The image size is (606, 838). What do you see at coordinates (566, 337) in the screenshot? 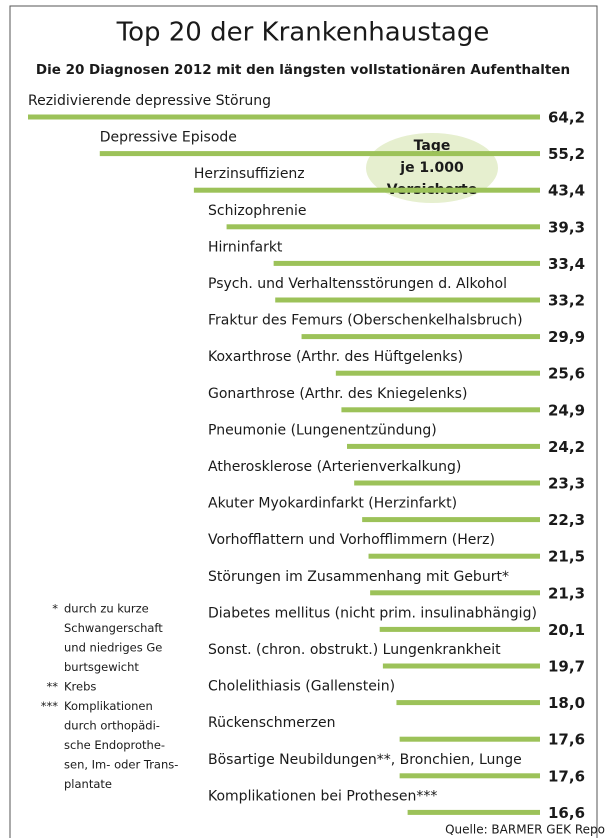
I see `value-label: 29,9` at bounding box center [566, 337].